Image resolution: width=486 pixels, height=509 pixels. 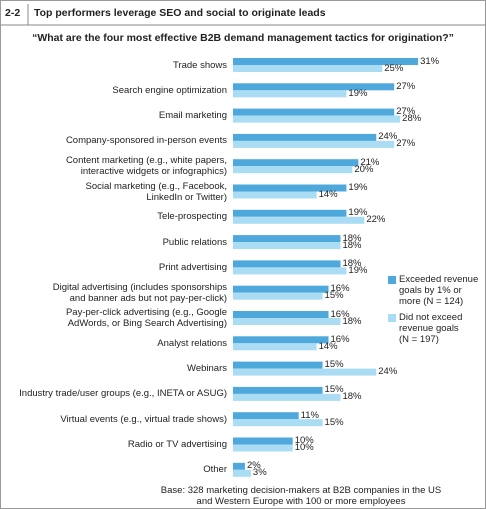 I want to click on value-label: 31%, so click(x=430, y=61).